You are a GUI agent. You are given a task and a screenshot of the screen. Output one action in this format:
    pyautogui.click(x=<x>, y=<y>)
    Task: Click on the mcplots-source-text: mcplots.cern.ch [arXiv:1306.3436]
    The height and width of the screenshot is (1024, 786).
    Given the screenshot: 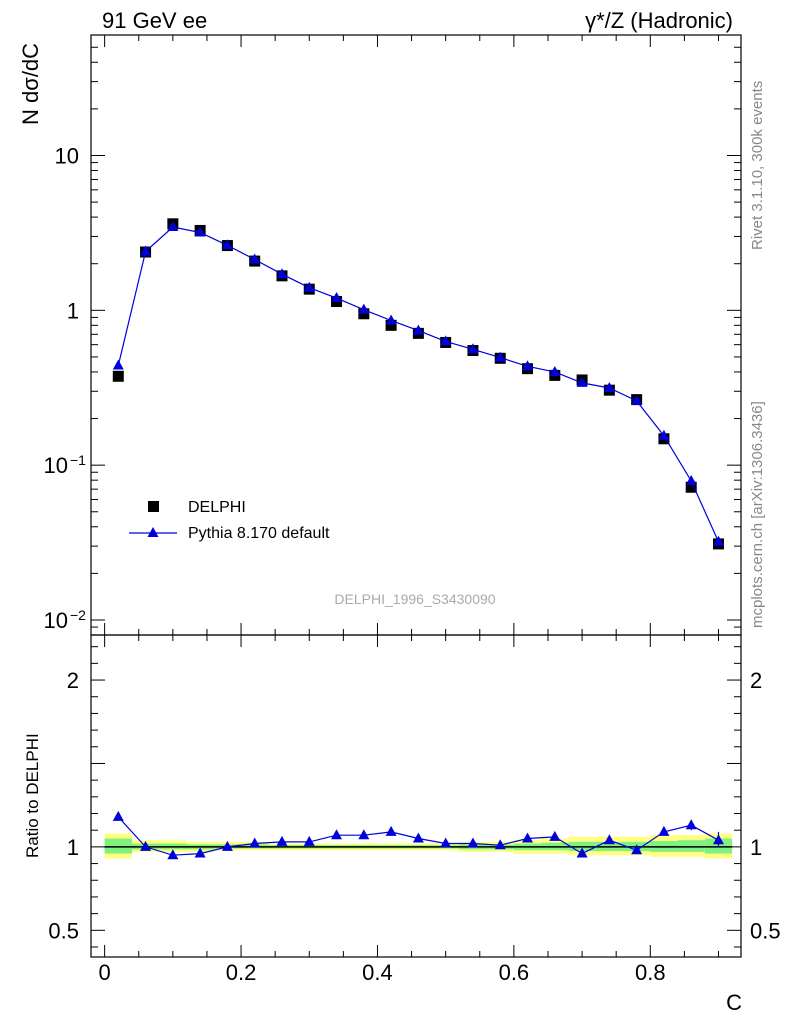 What is the action you would take?
    pyautogui.click(x=757, y=514)
    